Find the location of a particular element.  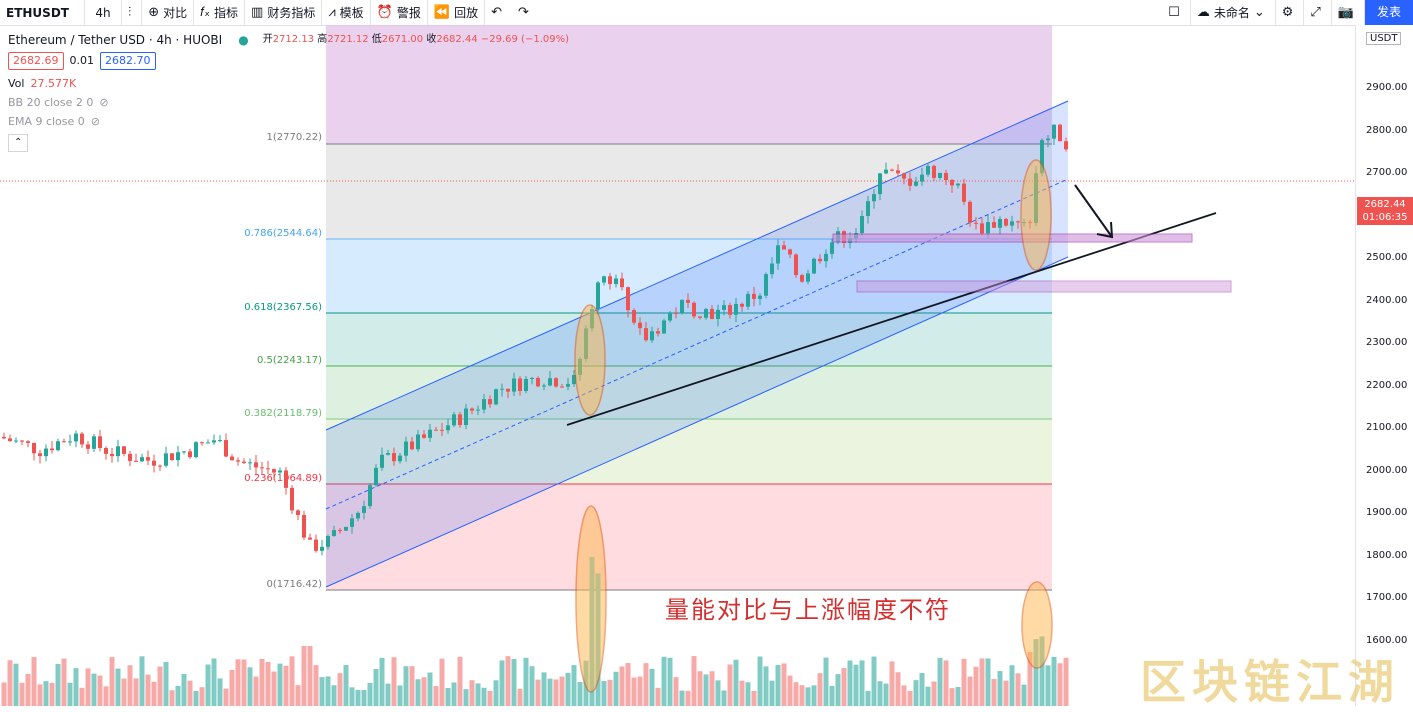

current-price-label: 2682.44 01:06:35 is located at coordinates (1385, 211).